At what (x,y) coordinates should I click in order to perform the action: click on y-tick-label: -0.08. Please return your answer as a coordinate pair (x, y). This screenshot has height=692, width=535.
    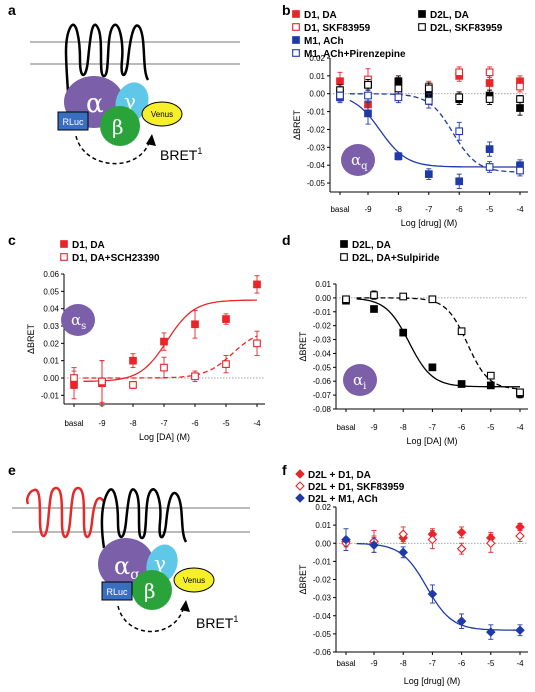
    Looking at the image, I should click on (322, 409).